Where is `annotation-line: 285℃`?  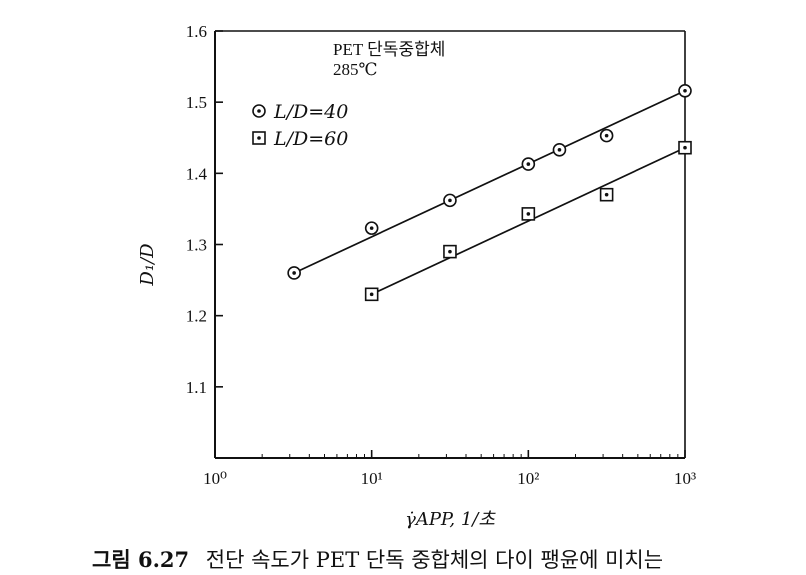
annotation-line: 285℃ is located at coordinates (355, 69).